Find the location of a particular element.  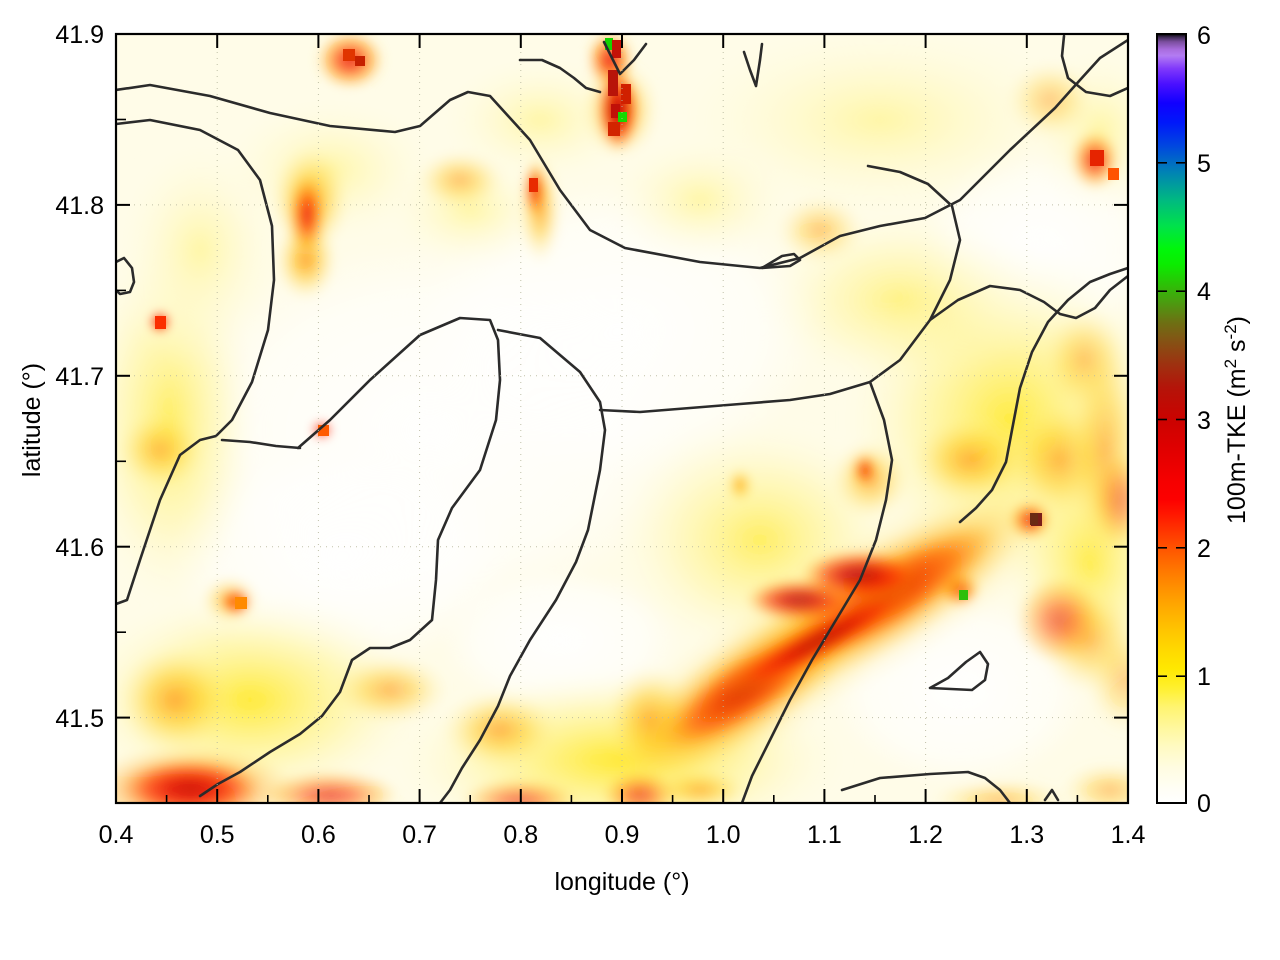

y-tick-0: 41.5 is located at coordinates (79, 719).